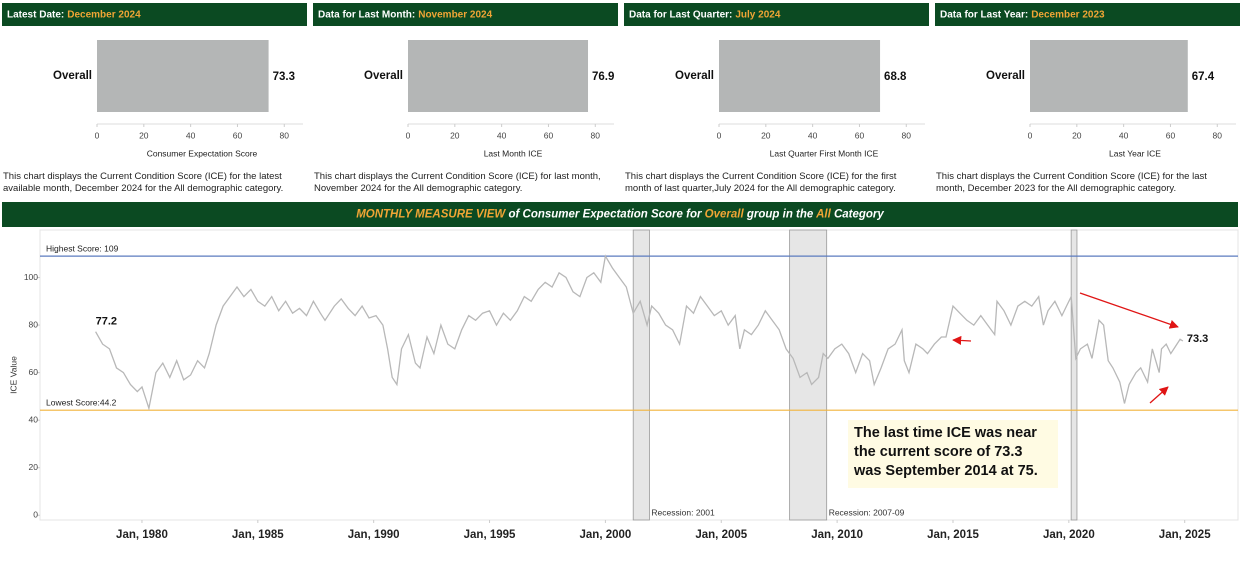 This screenshot has width=1244, height=561. Describe the element at coordinates (34, 372) in the screenshot. I see `y-tick-label: 60` at that location.